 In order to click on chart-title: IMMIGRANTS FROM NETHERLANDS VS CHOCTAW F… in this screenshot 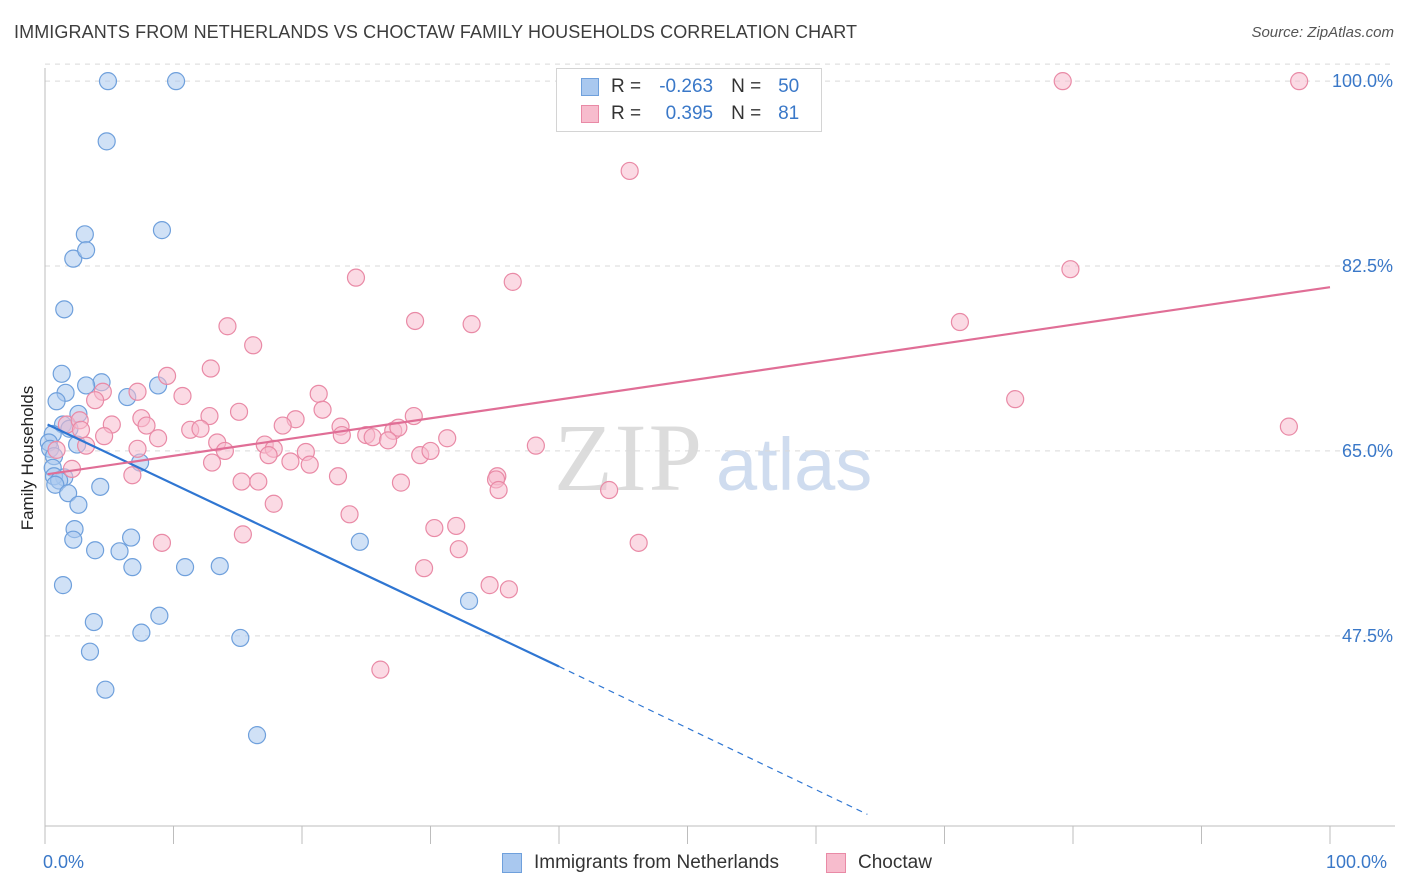, I will do `click(436, 32)`.